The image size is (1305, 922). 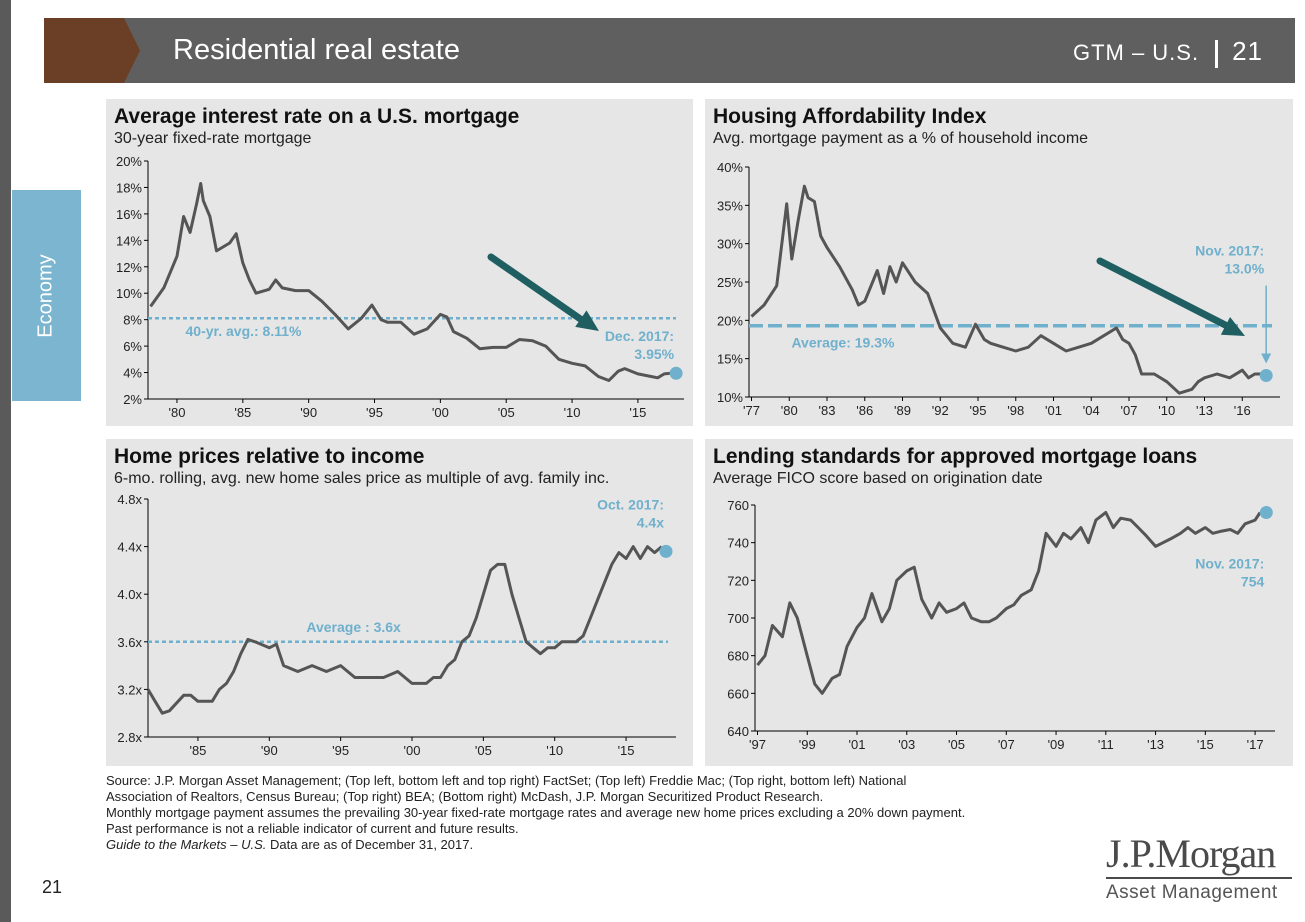 I want to click on latest-label: Dec. 2017:, so click(x=639, y=336).